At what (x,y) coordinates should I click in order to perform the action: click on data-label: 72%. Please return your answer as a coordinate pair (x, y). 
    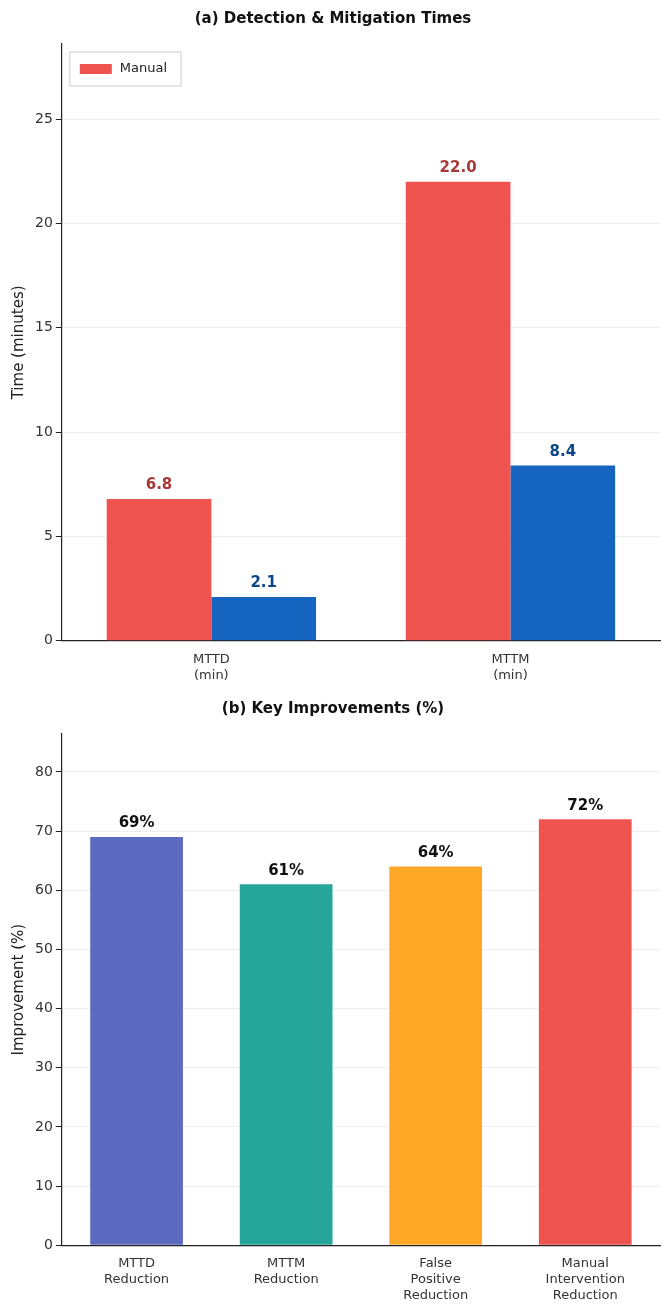
    Looking at the image, I should click on (585, 804).